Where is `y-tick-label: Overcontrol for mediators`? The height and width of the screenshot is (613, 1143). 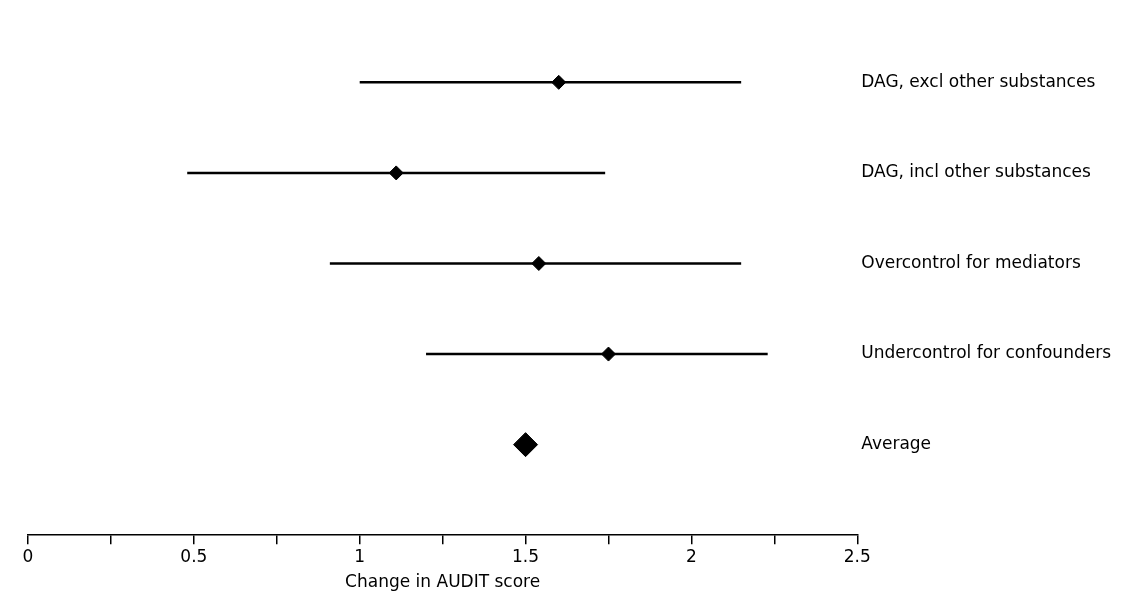 y-tick-label: Overcontrol for mediators is located at coordinates (971, 261).